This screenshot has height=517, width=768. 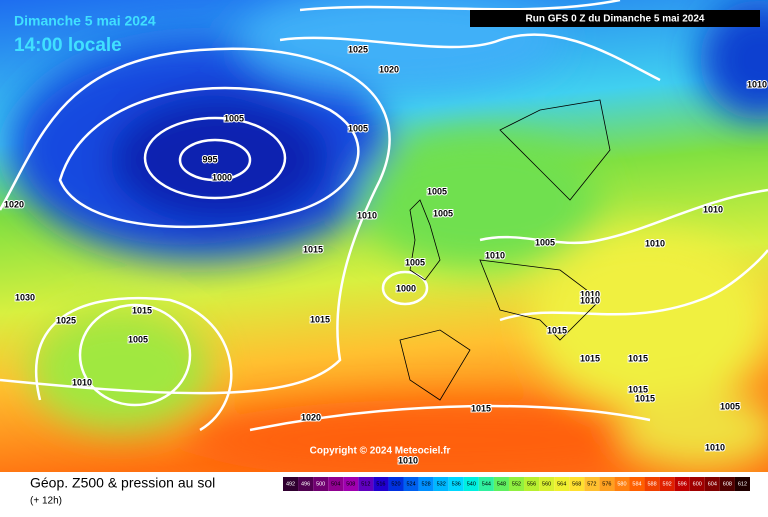 I want to click on run-box, so click(x=615, y=18).